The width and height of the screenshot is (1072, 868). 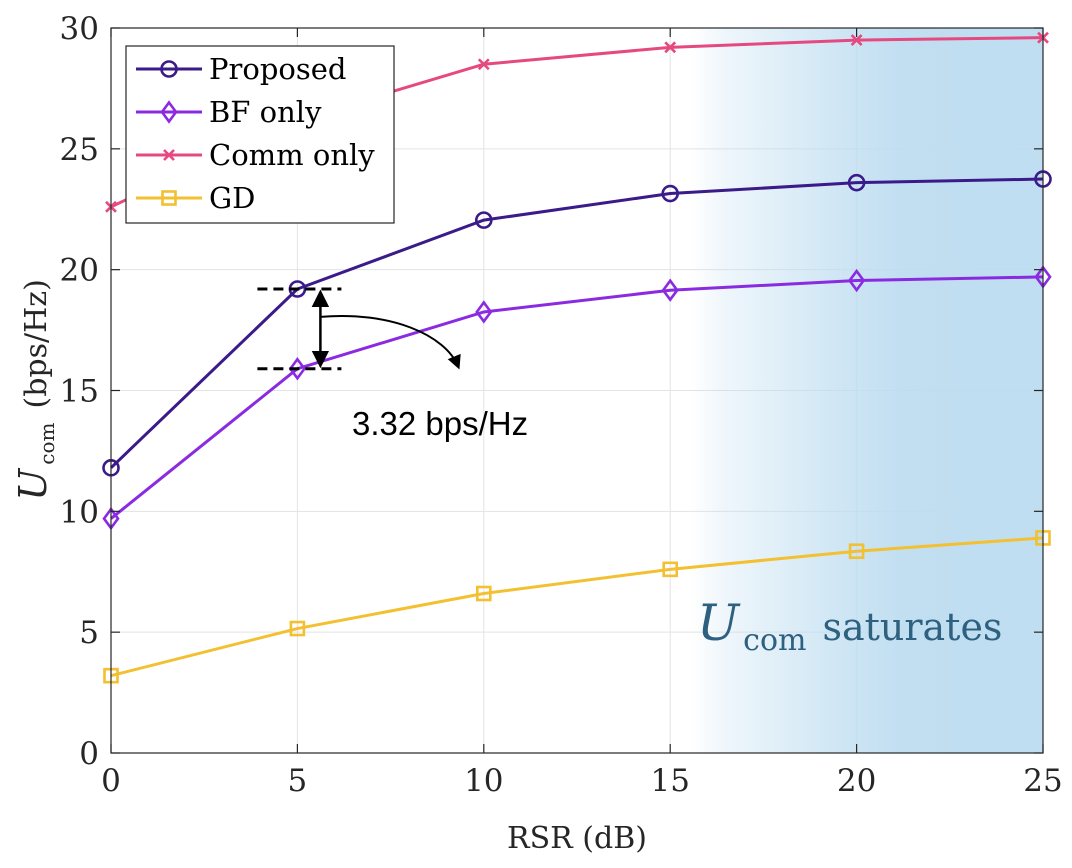 I want to click on y-axis-symbol: U, so click(x=33, y=484).